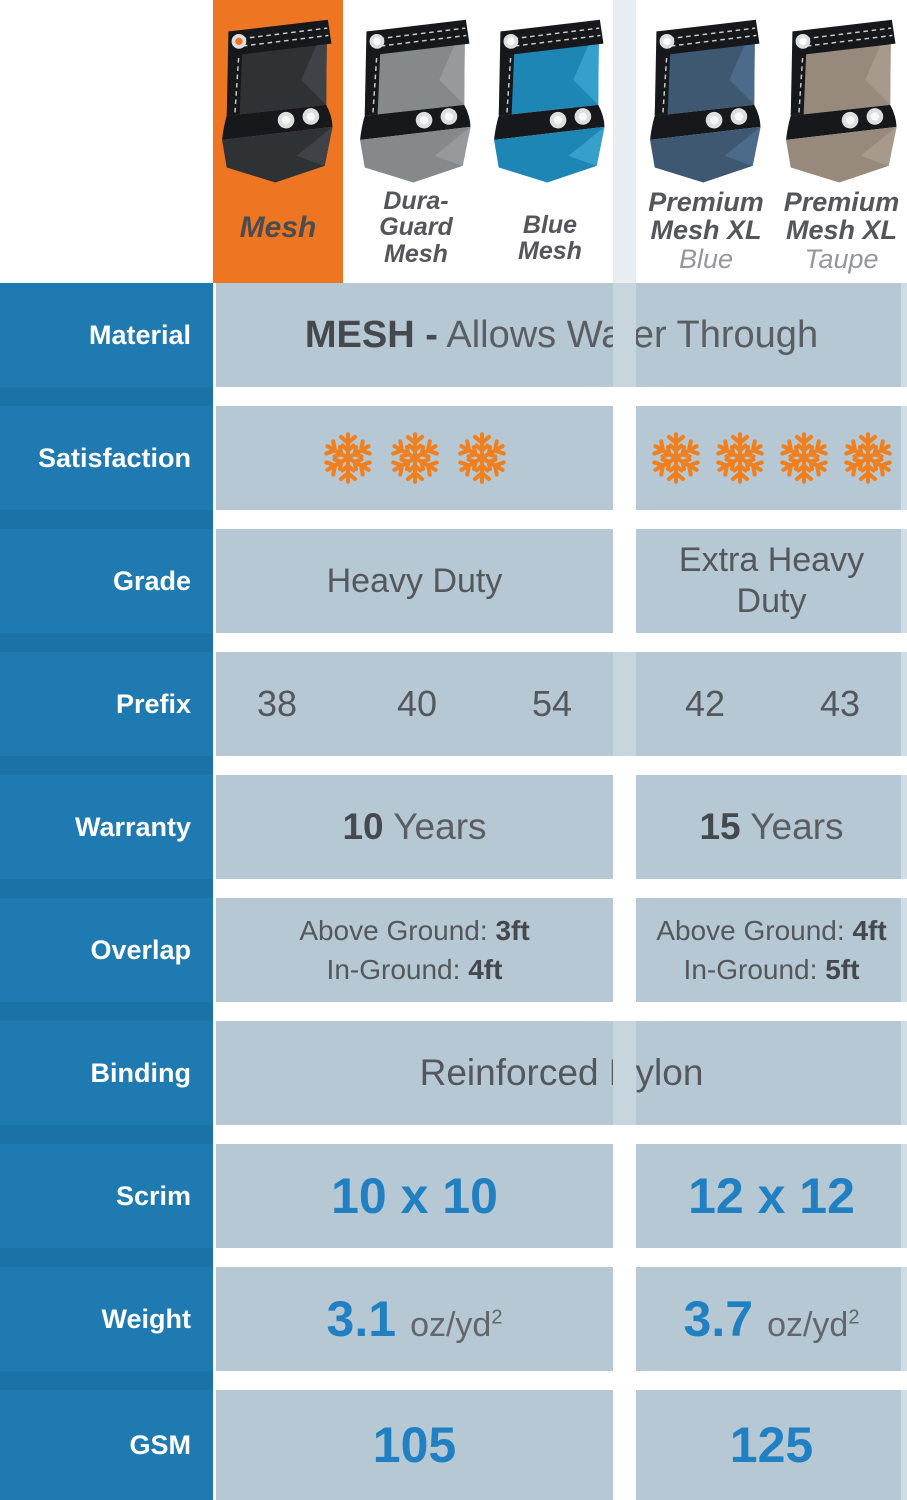  Describe the element at coordinates (705, 101) in the screenshot. I see `premium-blue-swatch-image` at that location.